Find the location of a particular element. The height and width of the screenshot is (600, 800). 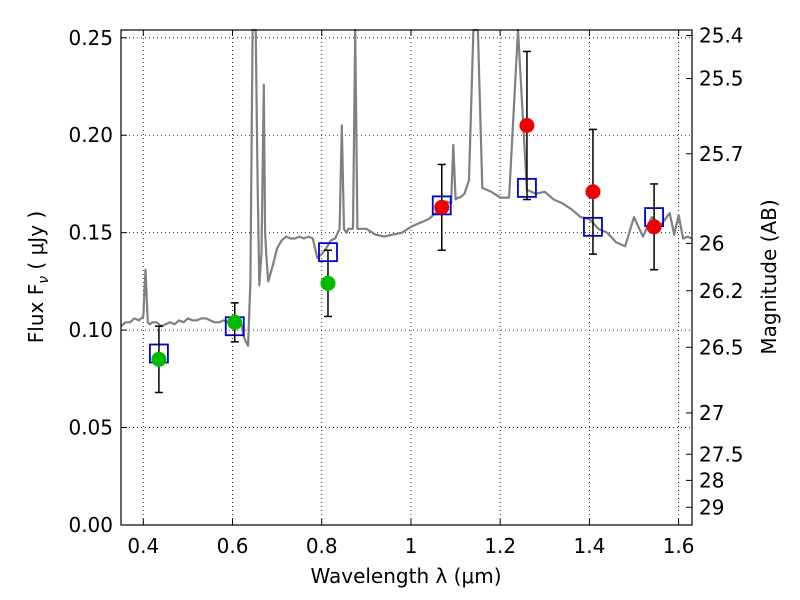

x-tick-label: 1.4 is located at coordinates (589, 546).